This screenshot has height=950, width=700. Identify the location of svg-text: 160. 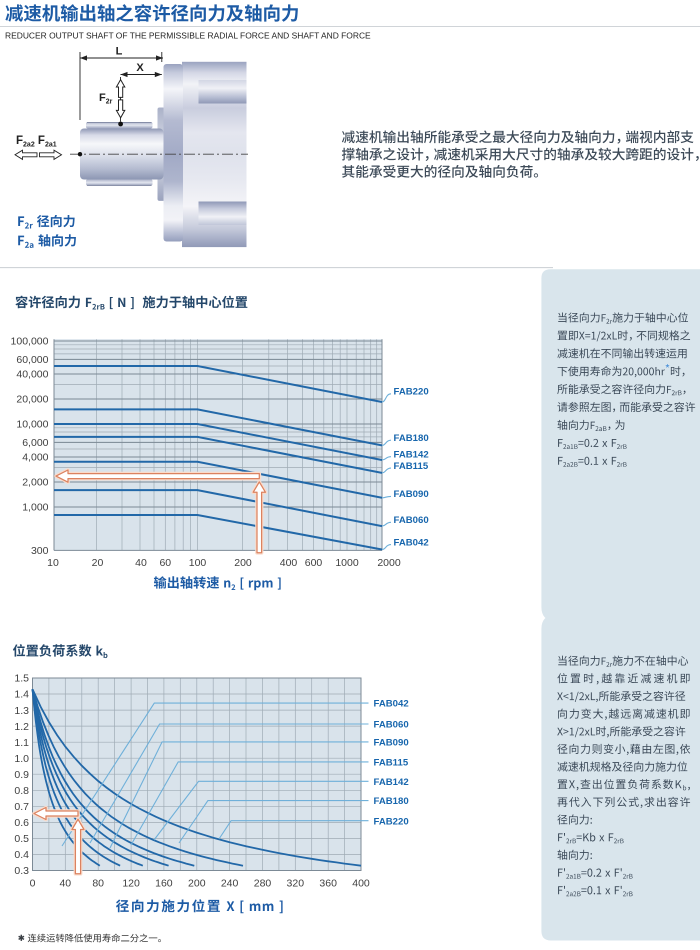
(164, 884).